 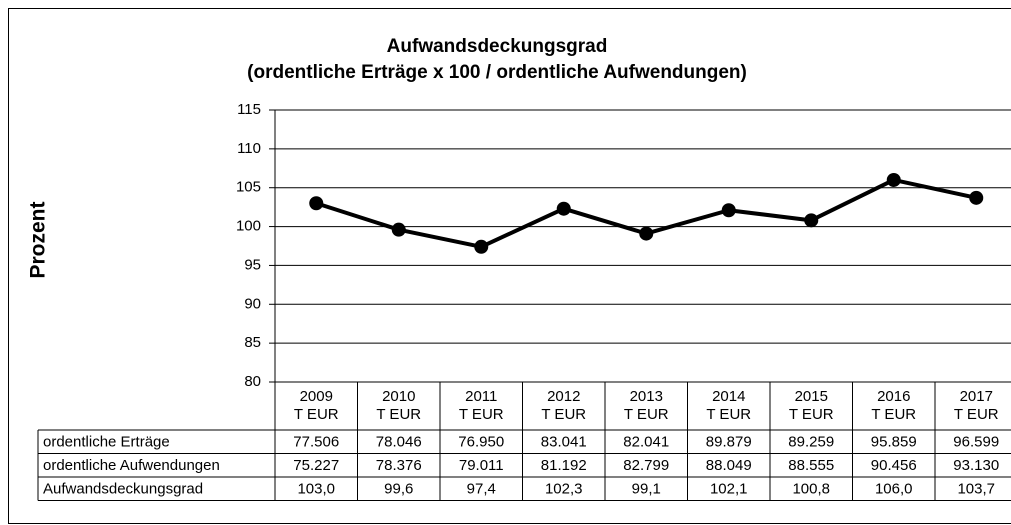 I want to click on y-tick-label: 95, so click(x=252, y=264).